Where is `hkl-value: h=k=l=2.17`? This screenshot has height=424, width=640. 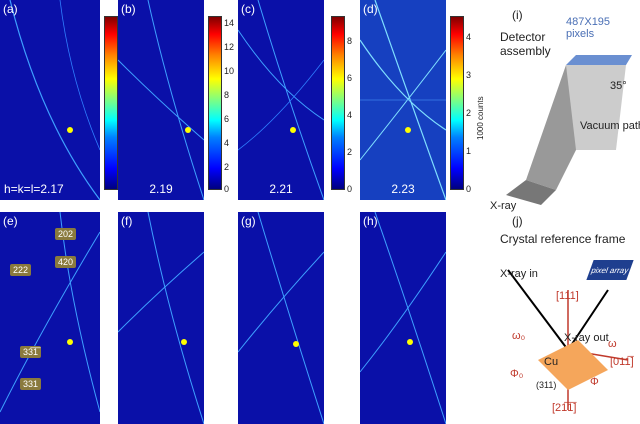 hkl-value: h=k=l=2.17 is located at coordinates (34, 189).